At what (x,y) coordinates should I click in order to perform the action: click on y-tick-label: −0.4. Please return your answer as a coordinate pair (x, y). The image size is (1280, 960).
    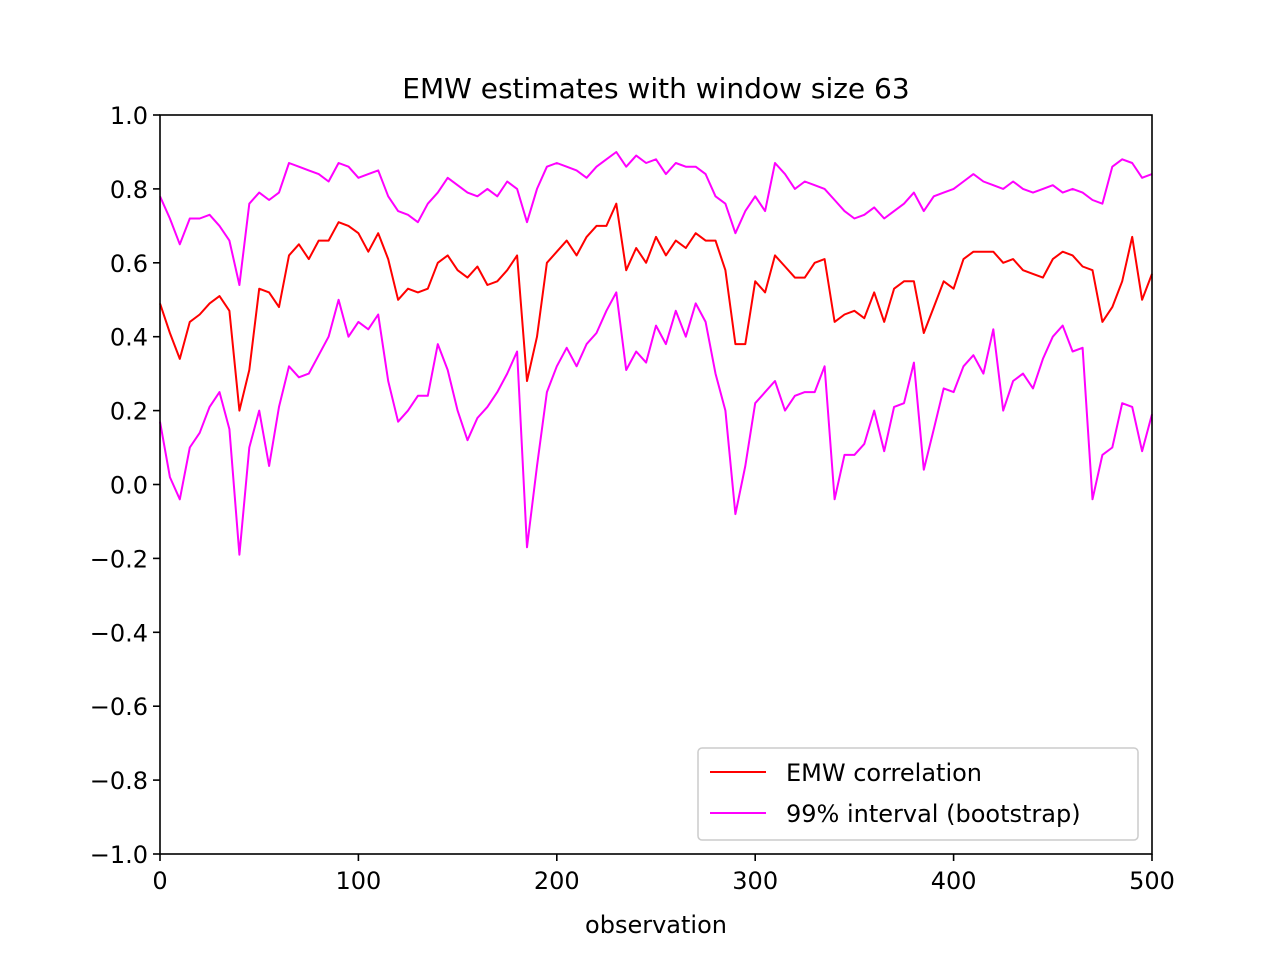
    Looking at the image, I should click on (119, 633).